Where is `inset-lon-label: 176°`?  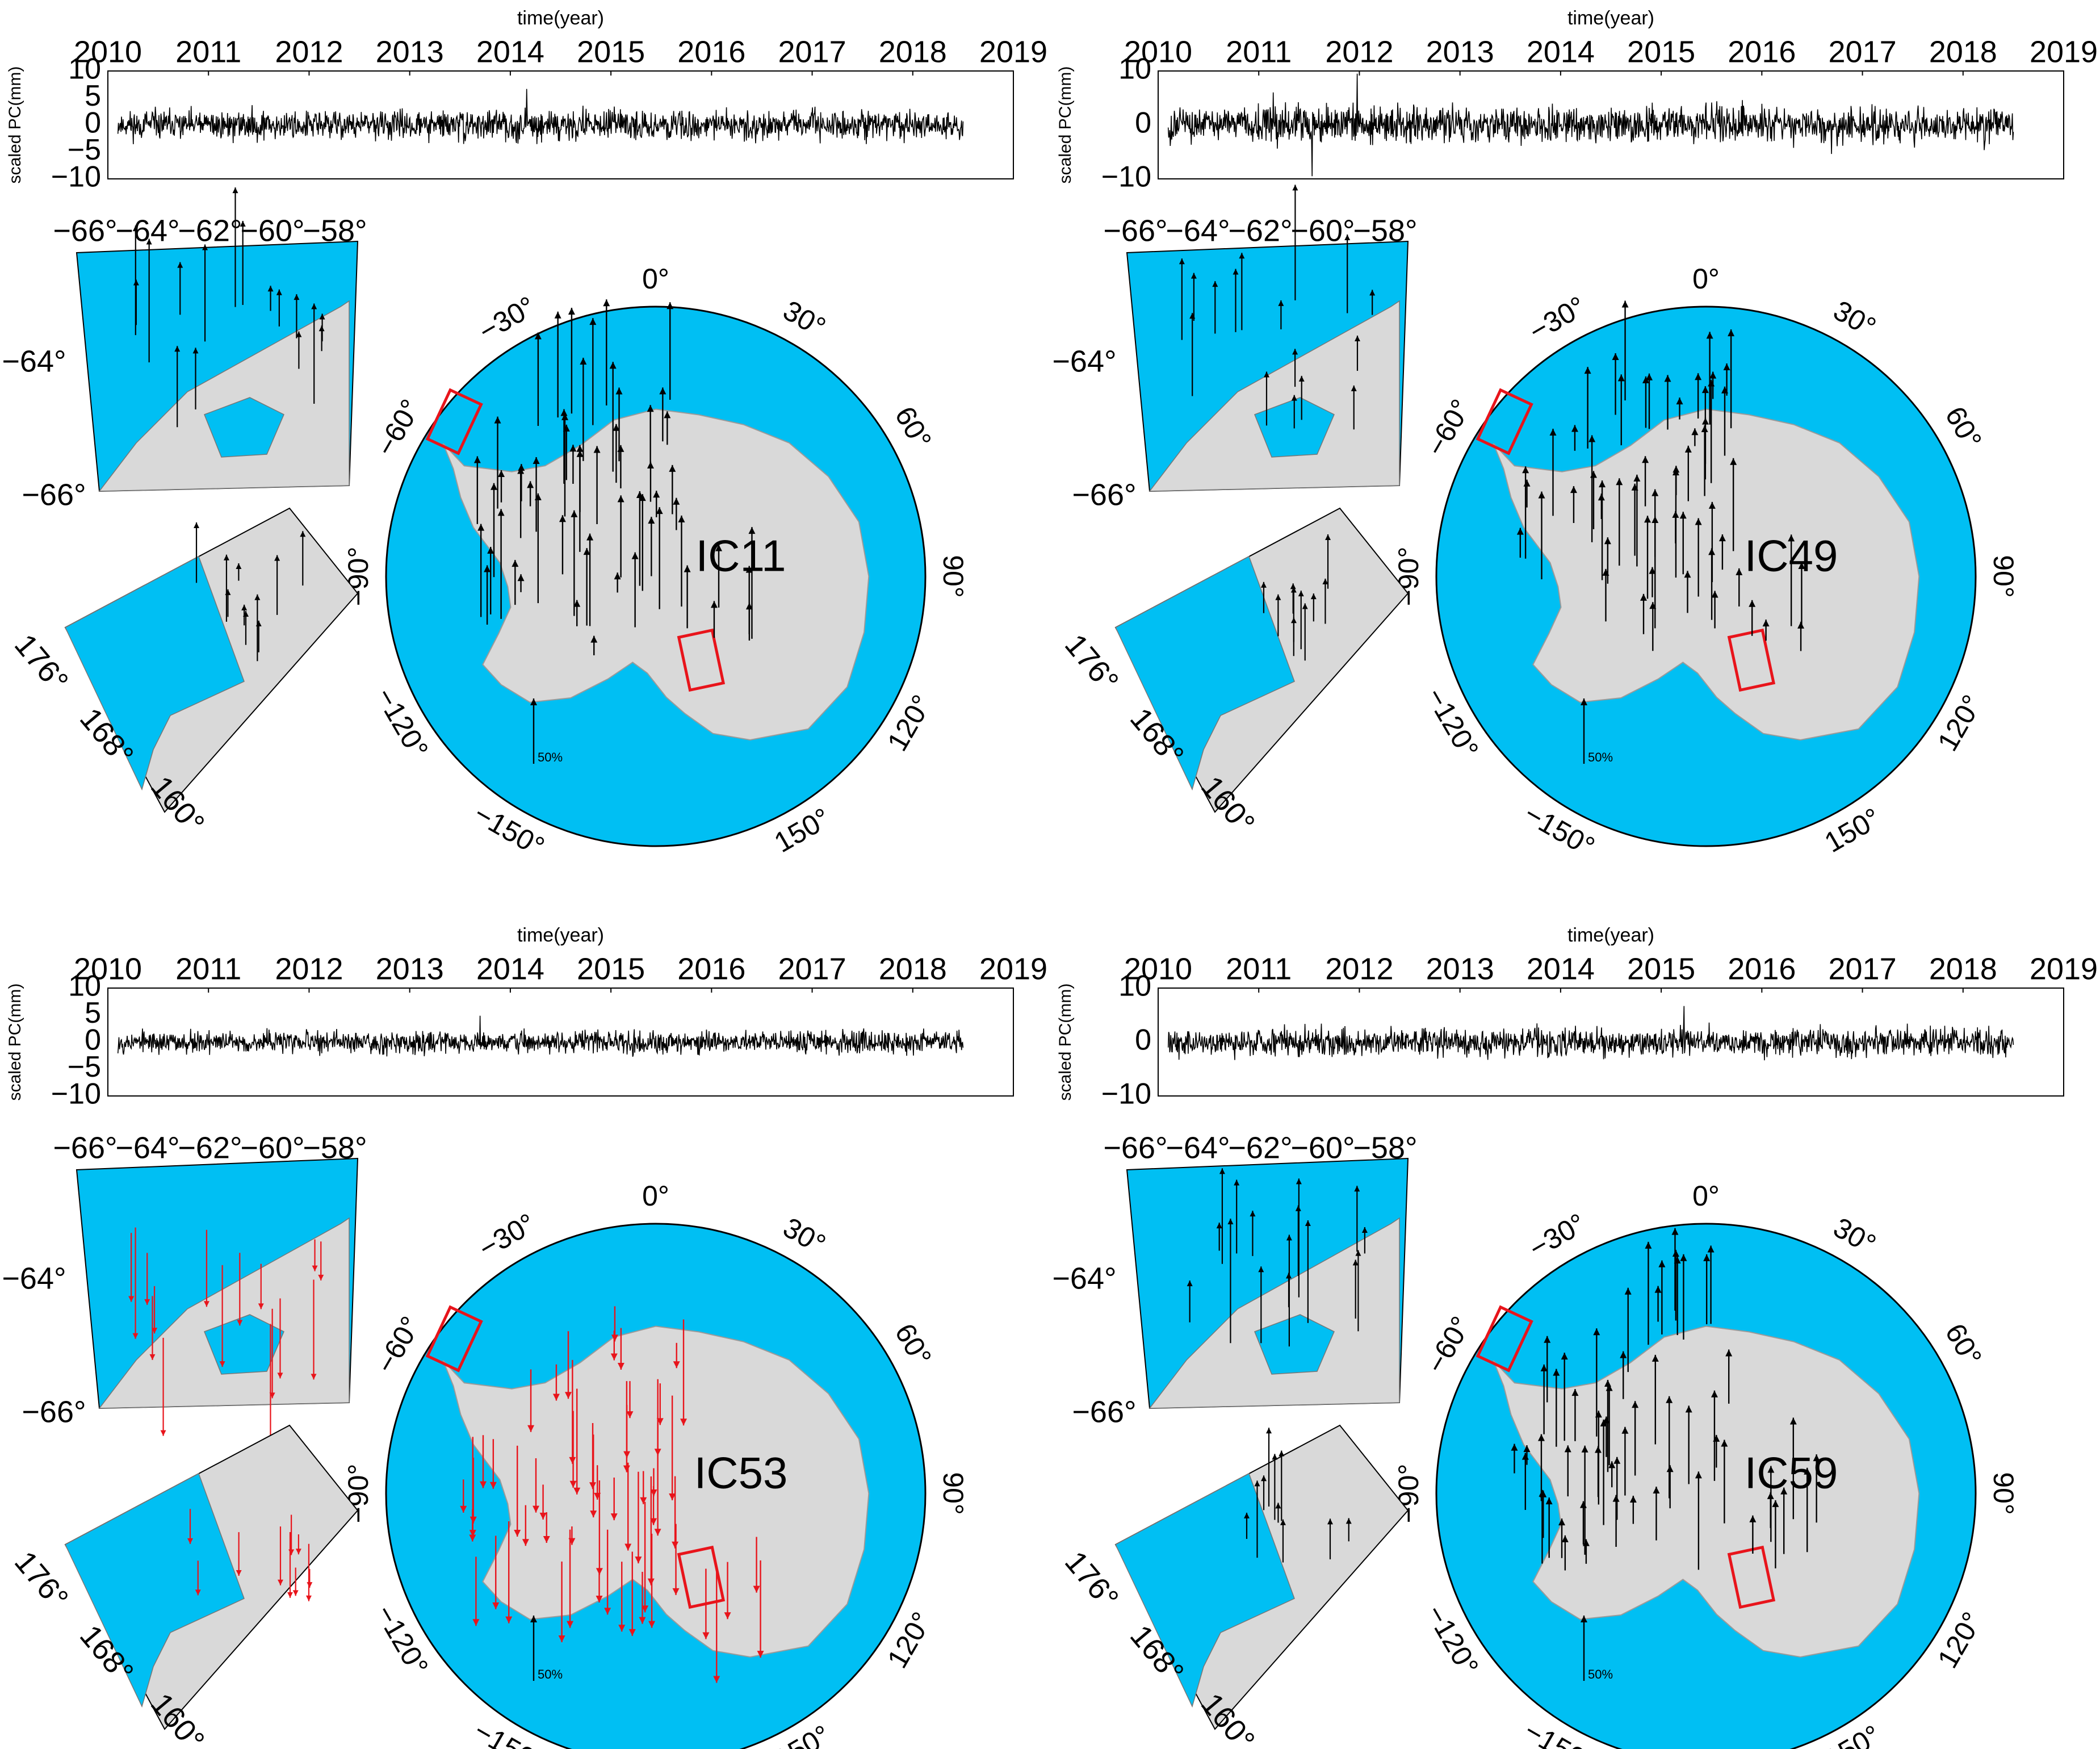
inset-lon-label: 176° is located at coordinates (1091, 663).